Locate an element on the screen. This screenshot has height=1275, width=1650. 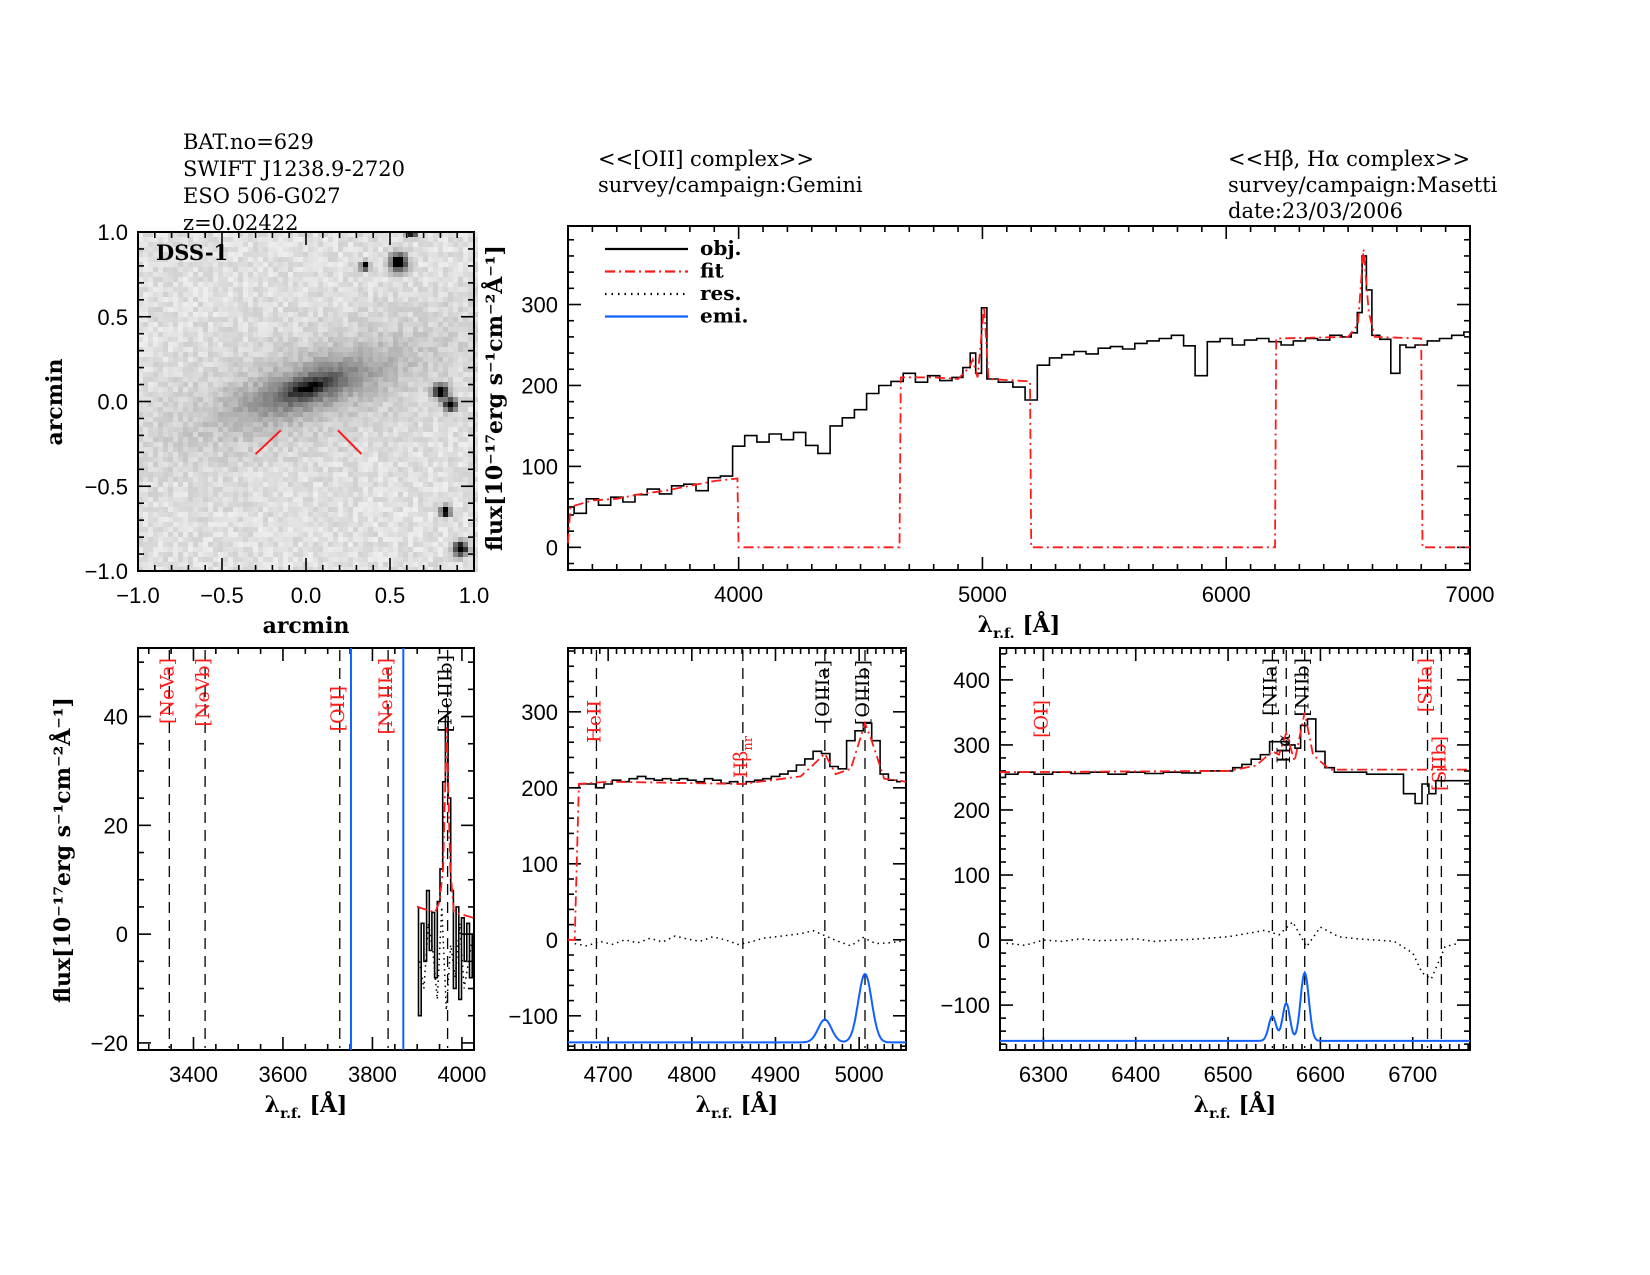
x-tick-label: 4000 is located at coordinates (738, 594).